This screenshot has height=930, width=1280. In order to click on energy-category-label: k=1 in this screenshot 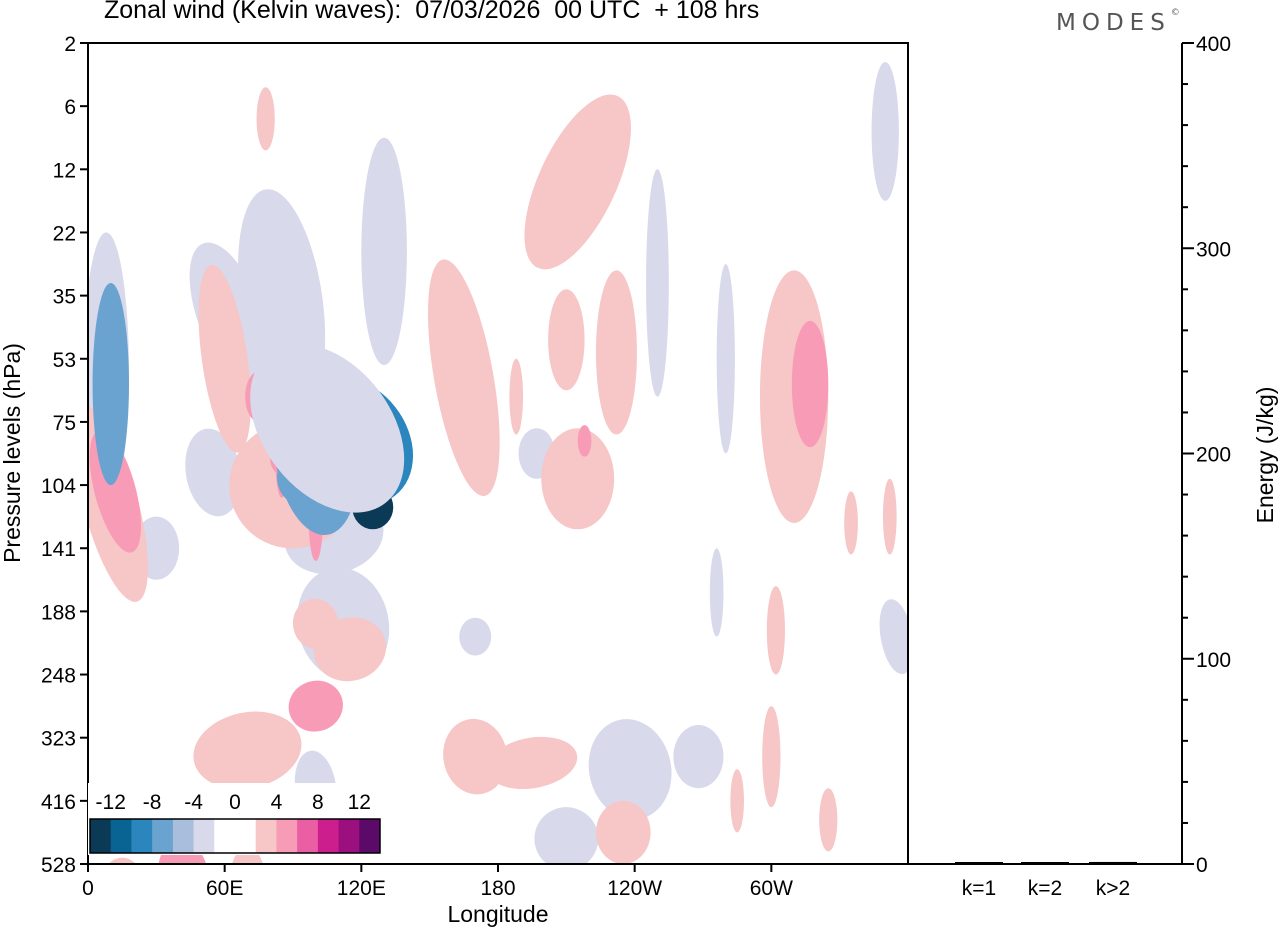, I will do `click(979, 888)`.